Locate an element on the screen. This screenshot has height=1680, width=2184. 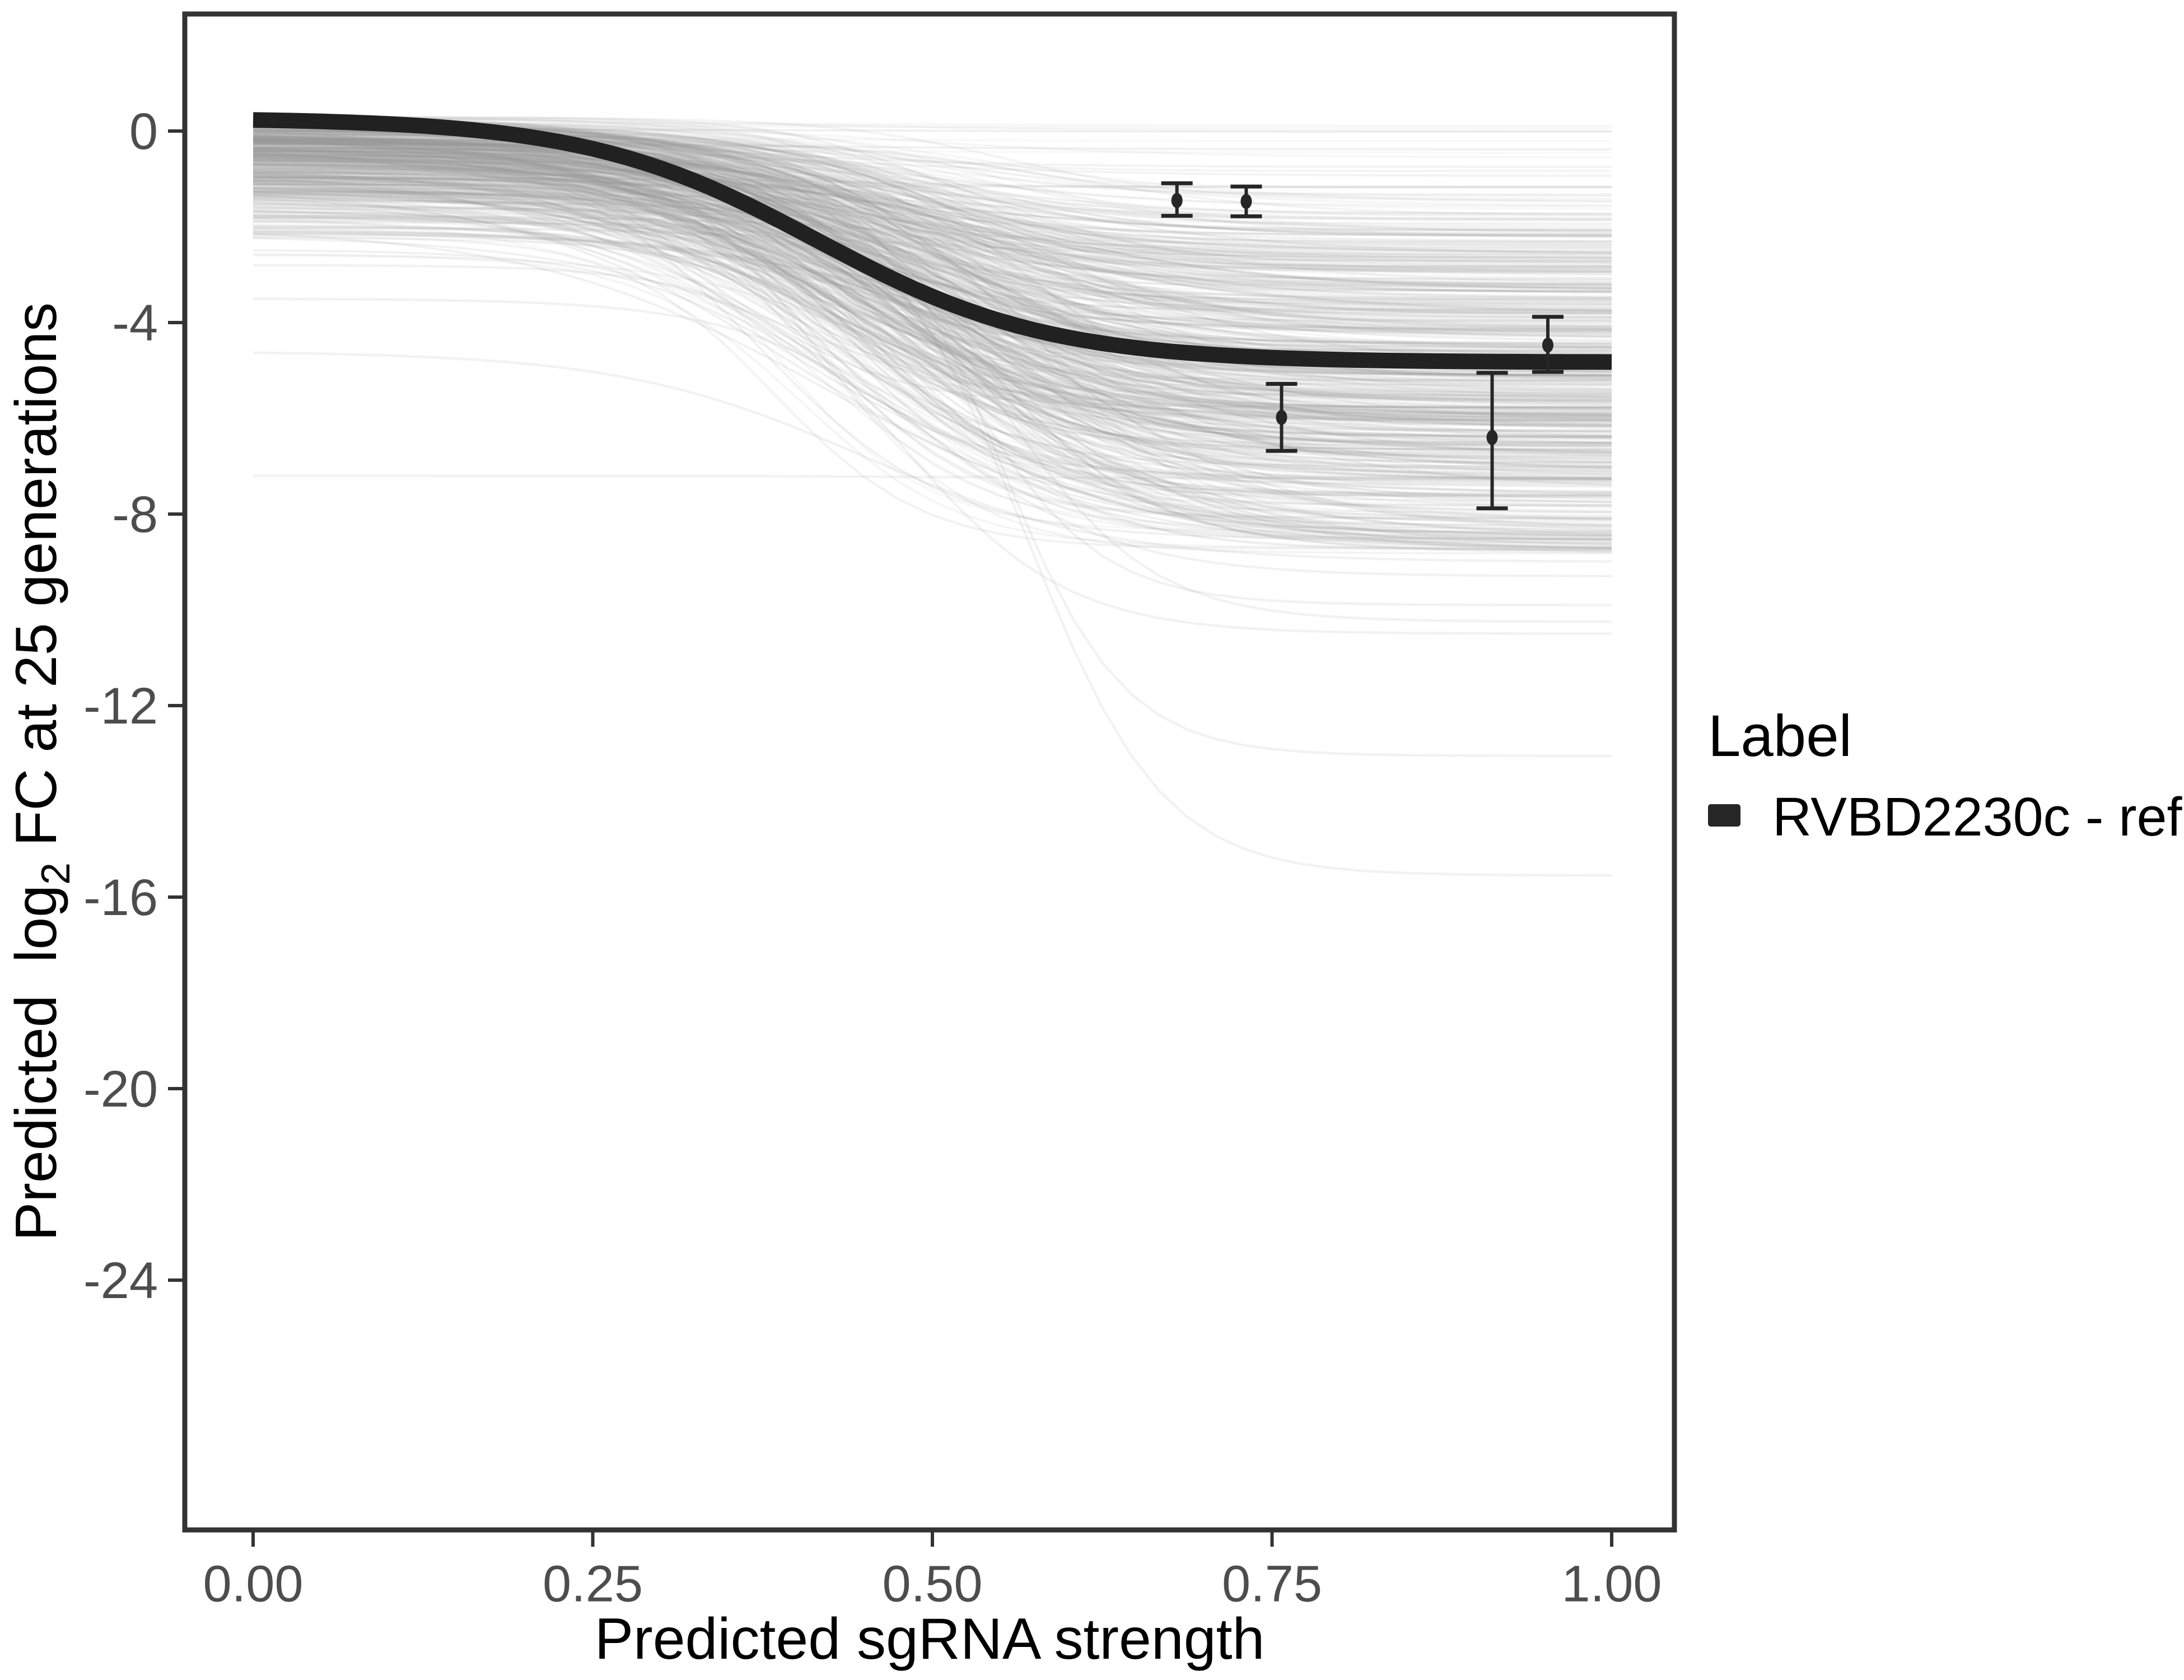
y-tick-labels: 0 -4 -8 -12 -16 -20 -24 is located at coordinates (121, 706).